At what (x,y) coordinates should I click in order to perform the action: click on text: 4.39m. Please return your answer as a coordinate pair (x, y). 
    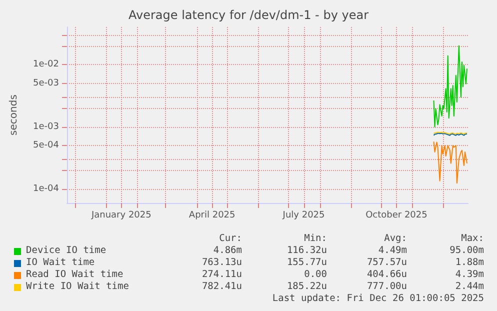
    Looking at the image, I should click on (469, 275).